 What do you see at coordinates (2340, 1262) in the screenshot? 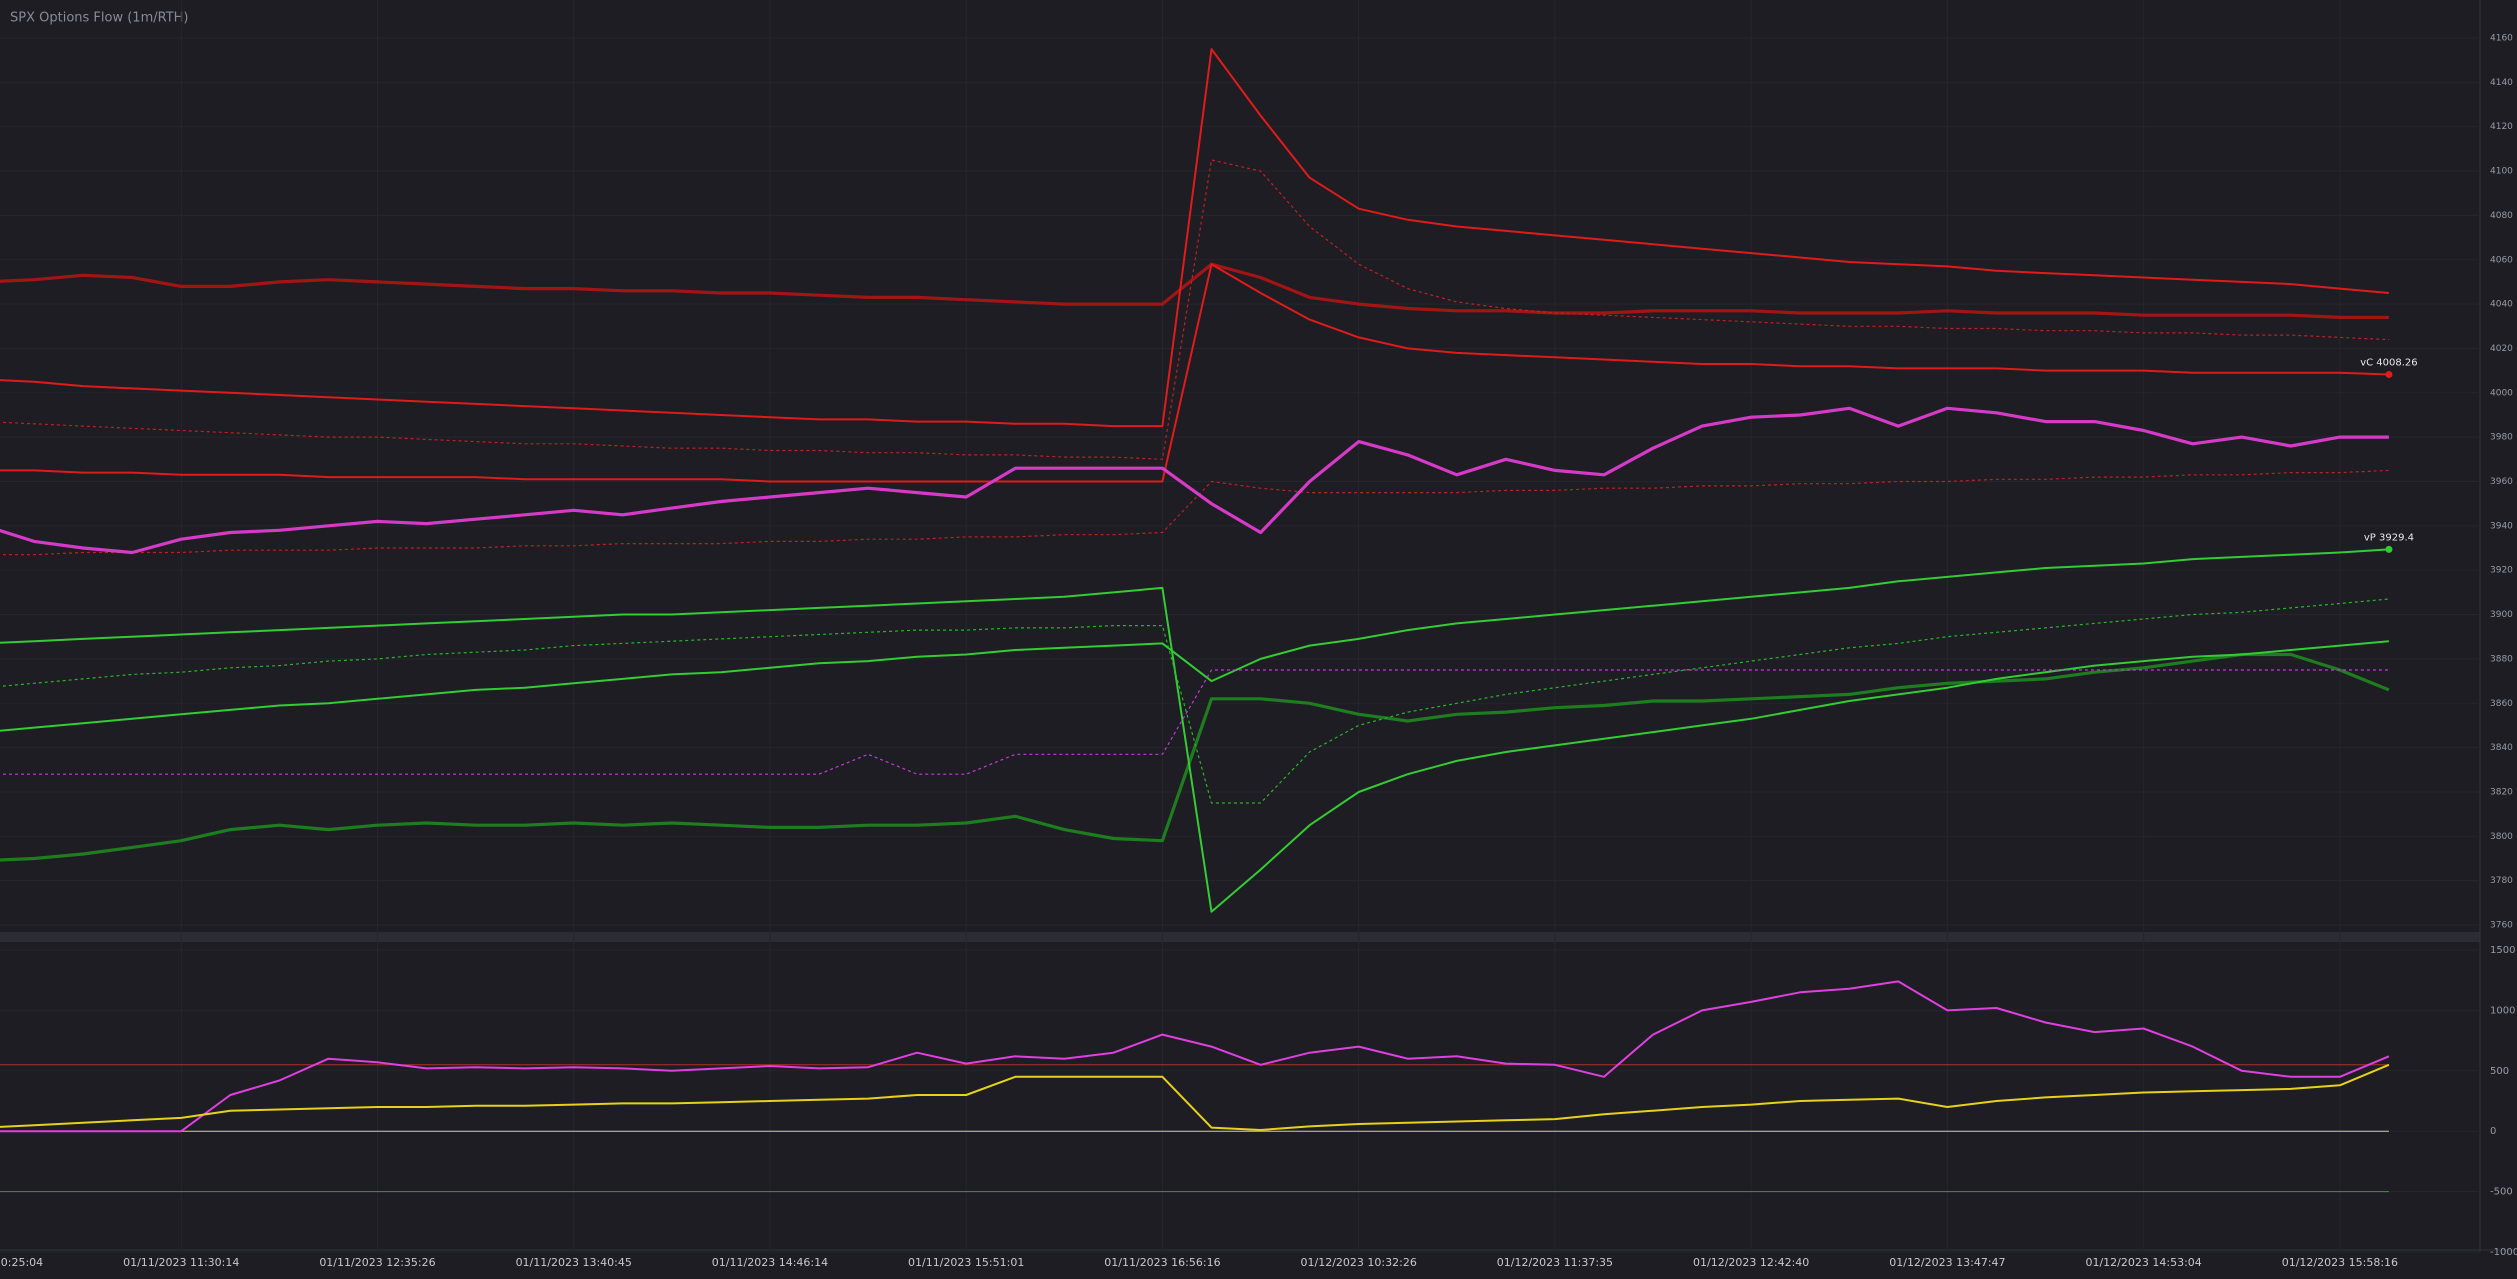
I see `x-tick-label: 01/12/2023 15:58:16` at bounding box center [2340, 1262].